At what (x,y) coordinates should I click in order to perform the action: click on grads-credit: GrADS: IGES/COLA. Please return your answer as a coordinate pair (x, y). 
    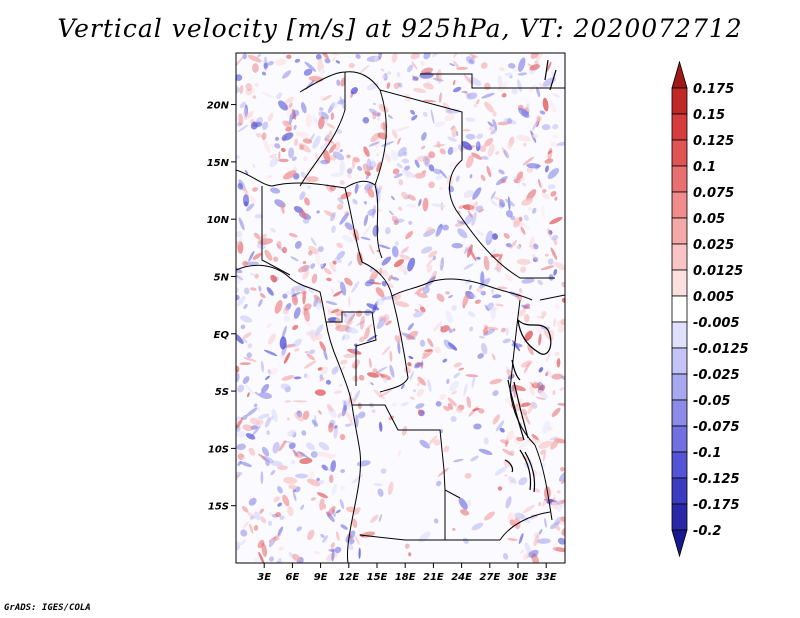
    Looking at the image, I should click on (47, 608).